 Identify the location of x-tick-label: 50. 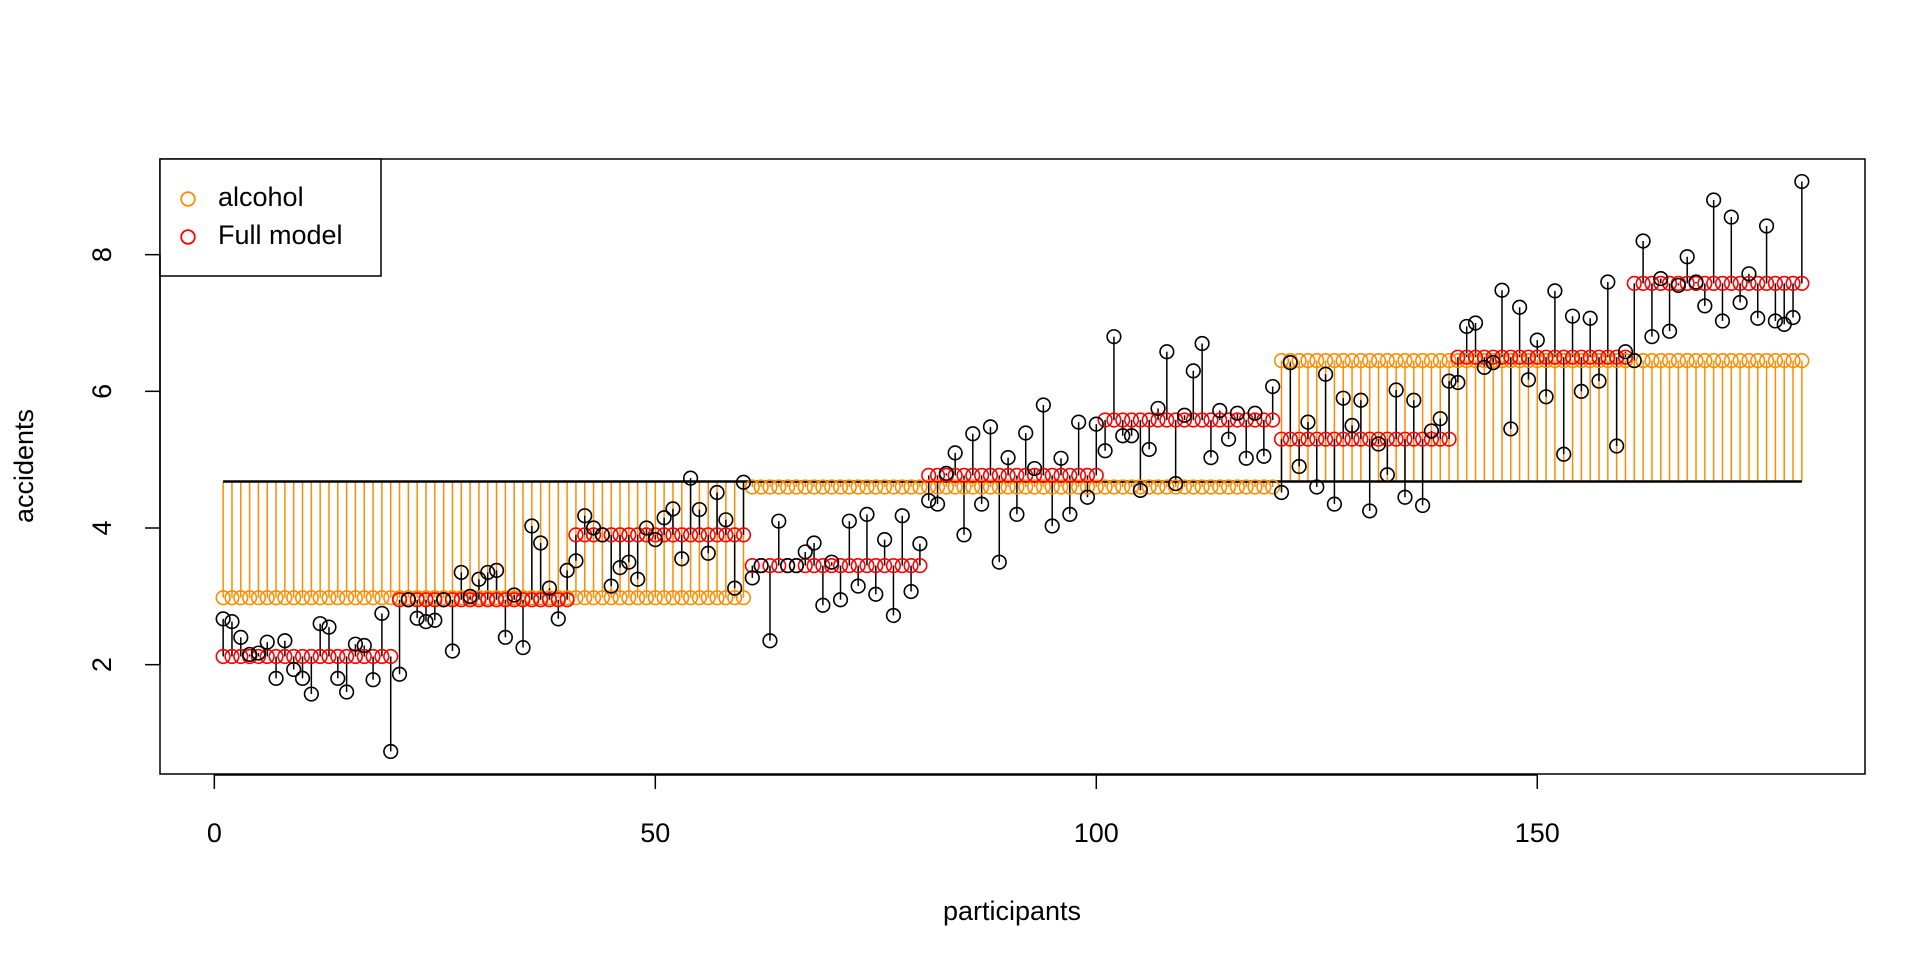
(655, 833).